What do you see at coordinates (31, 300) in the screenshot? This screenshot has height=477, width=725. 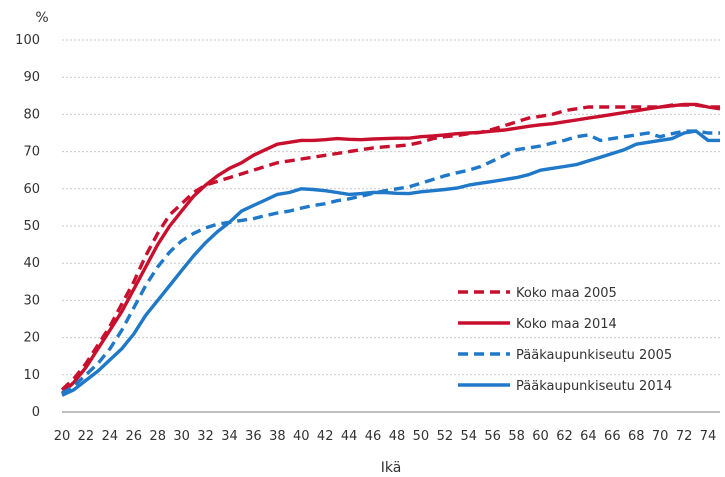 I see `y-tick-label: 30` at bounding box center [31, 300].